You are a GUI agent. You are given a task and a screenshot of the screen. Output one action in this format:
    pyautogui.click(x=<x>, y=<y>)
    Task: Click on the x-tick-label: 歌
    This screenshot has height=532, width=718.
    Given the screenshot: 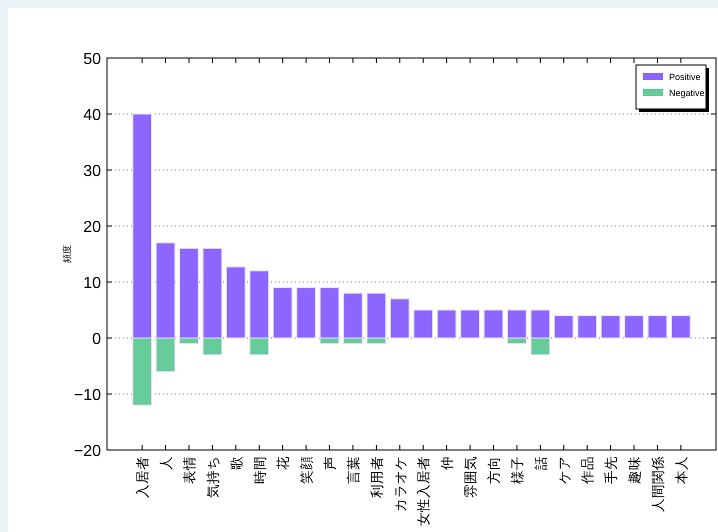 What is the action you would take?
    pyautogui.click(x=236, y=463)
    